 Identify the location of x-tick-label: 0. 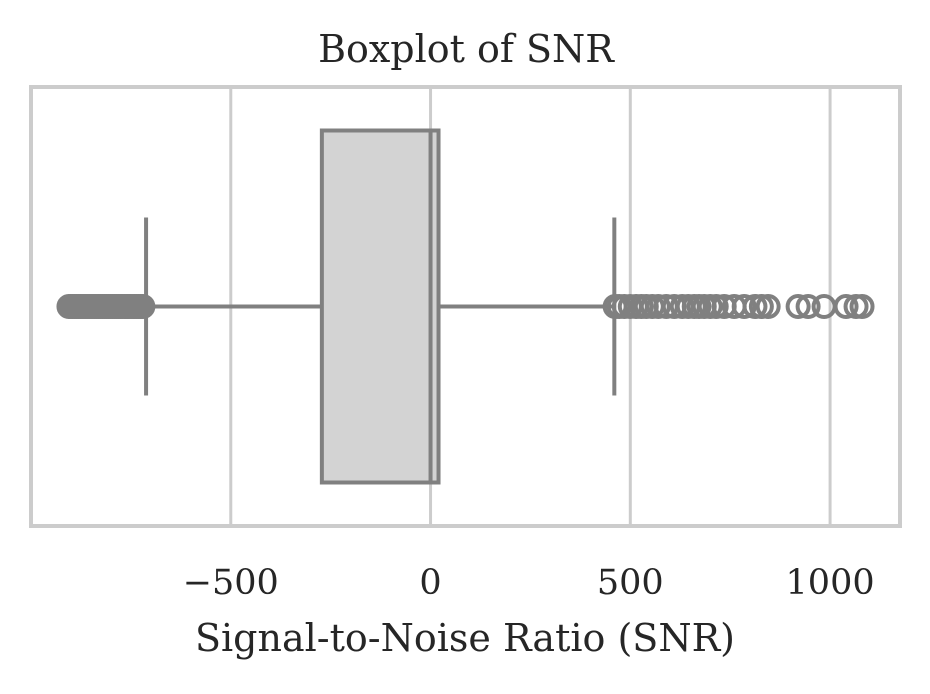
(430, 583).